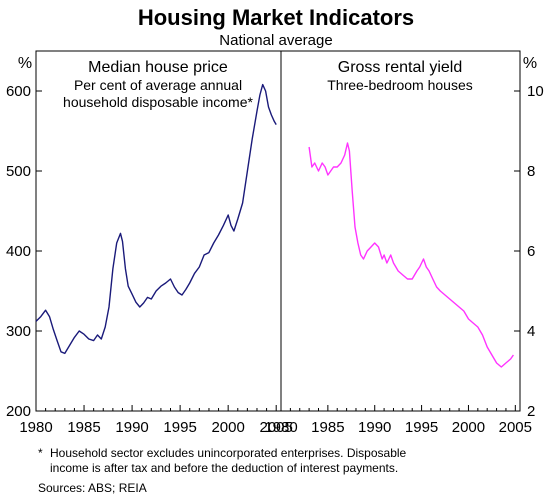 The width and height of the screenshot is (552, 501). I want to click on y-tick-label-left: 500, so click(18, 171).